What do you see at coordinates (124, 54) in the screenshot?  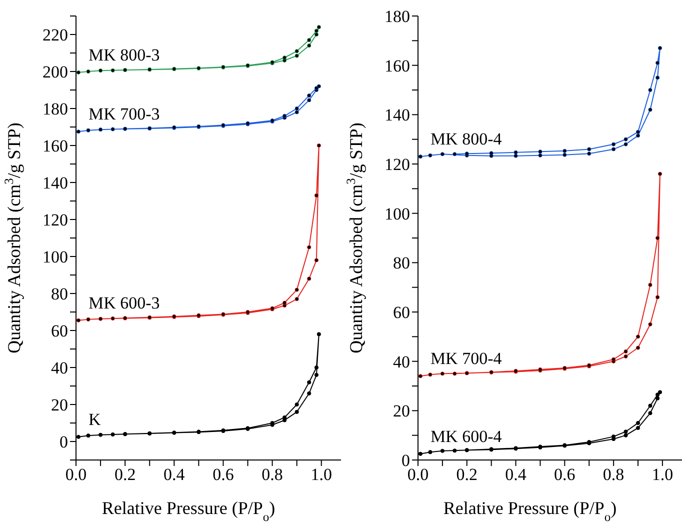 I see `series-label: MK 800-3` at bounding box center [124, 54].